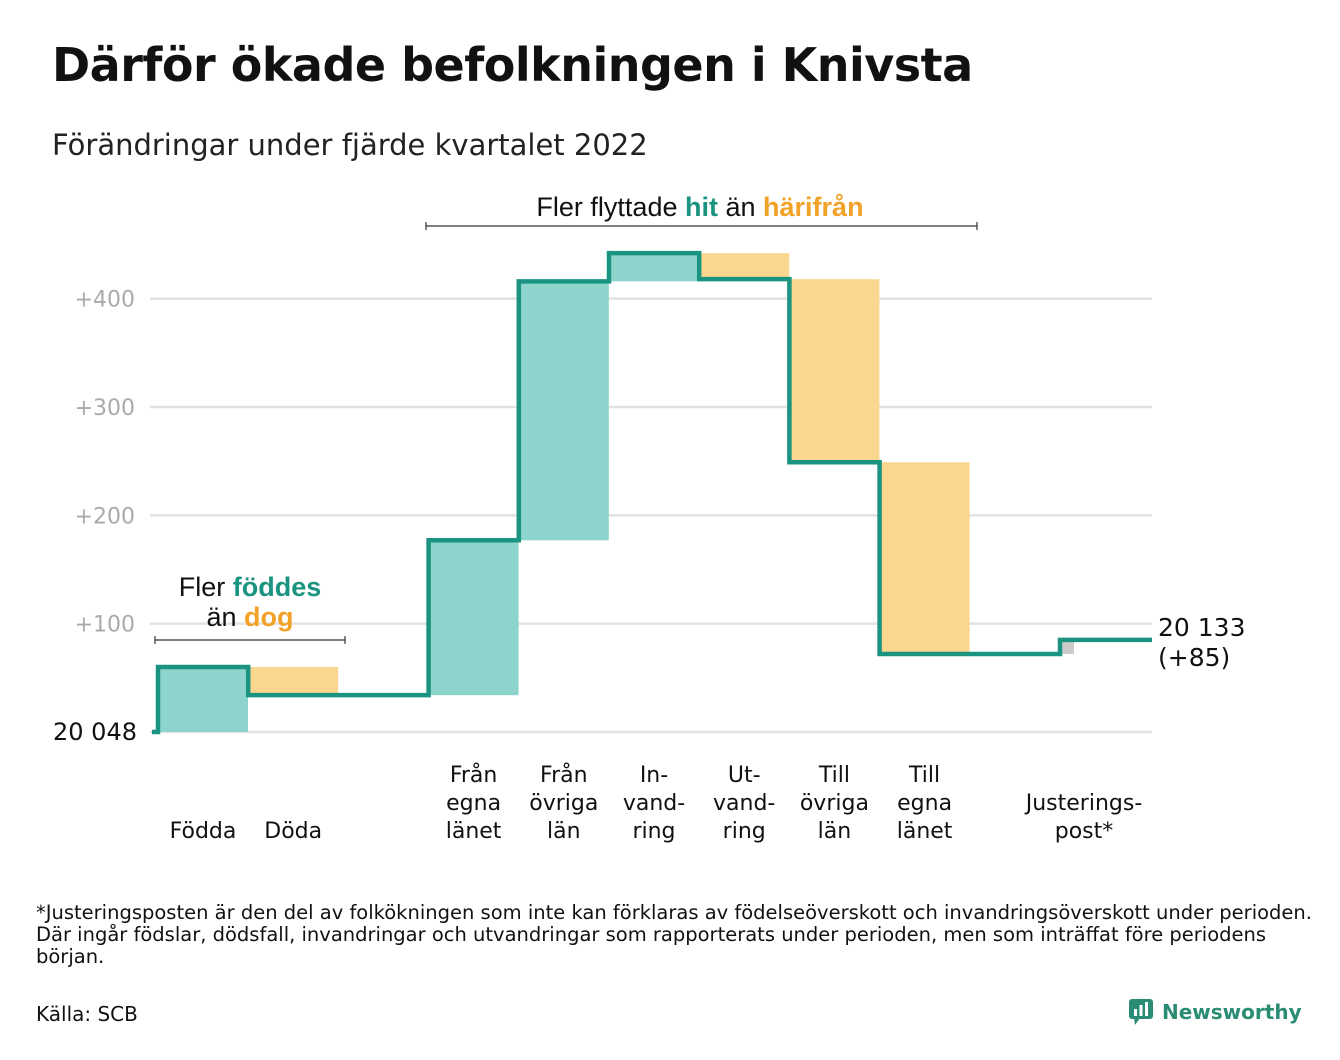 The width and height of the screenshot is (1340, 1060). What do you see at coordinates (1232, 1012) in the screenshot?
I see `brand-name: Newsworthy` at bounding box center [1232, 1012].